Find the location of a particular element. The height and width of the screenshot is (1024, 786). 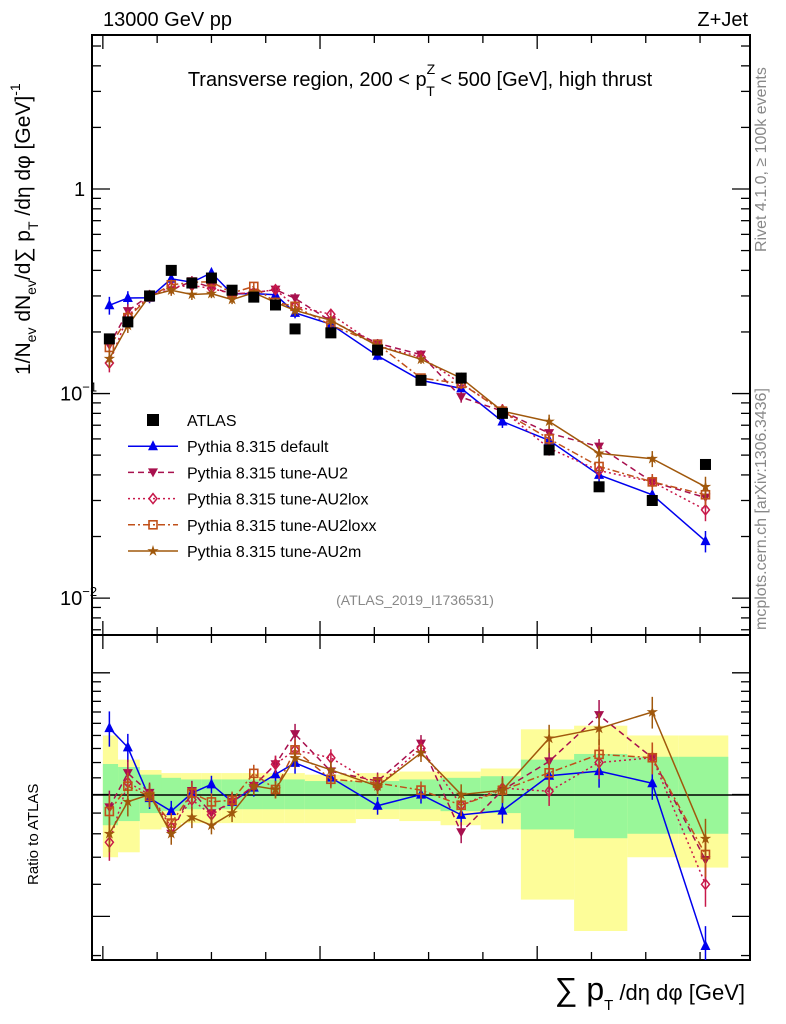

y-tick-label: 10⁻² is located at coordinates (78, 597).